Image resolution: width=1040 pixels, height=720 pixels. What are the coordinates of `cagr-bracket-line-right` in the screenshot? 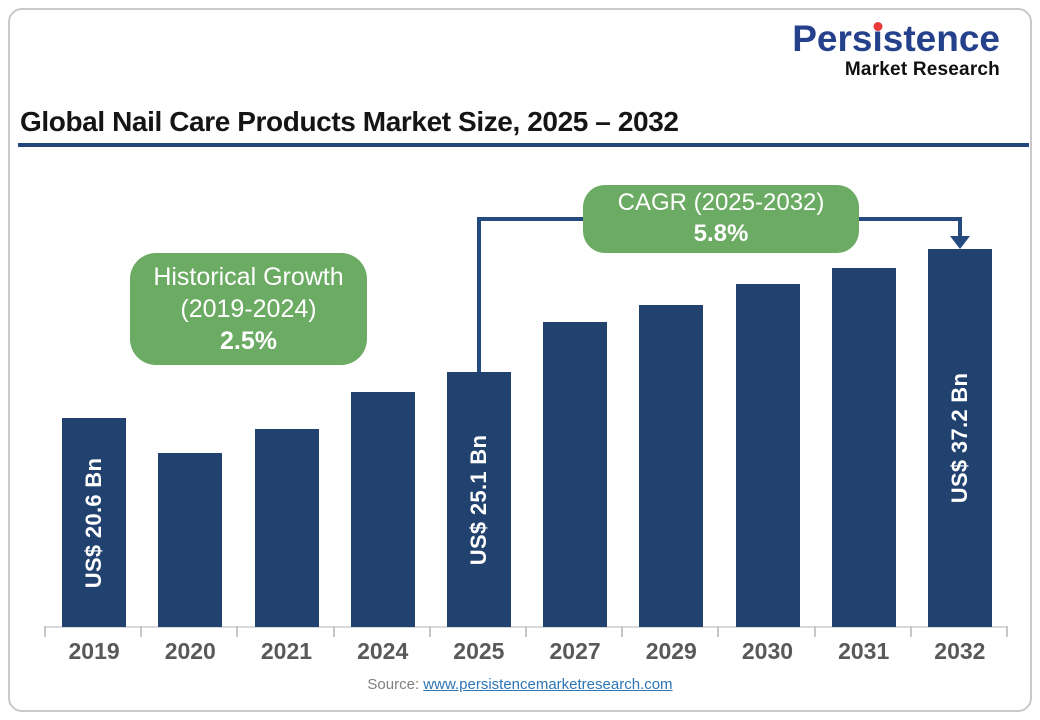 It's located at (960, 227).